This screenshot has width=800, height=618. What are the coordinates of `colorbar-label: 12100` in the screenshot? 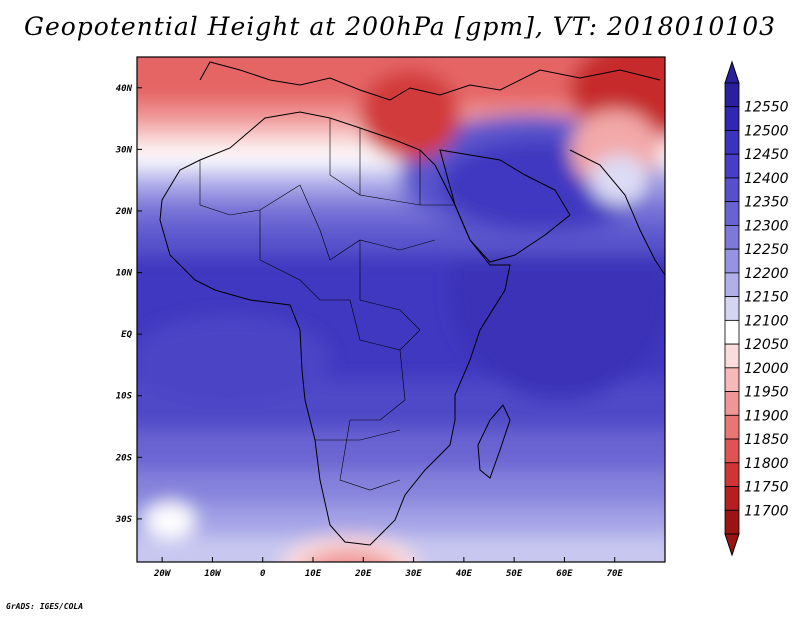 It's located at (766, 321).